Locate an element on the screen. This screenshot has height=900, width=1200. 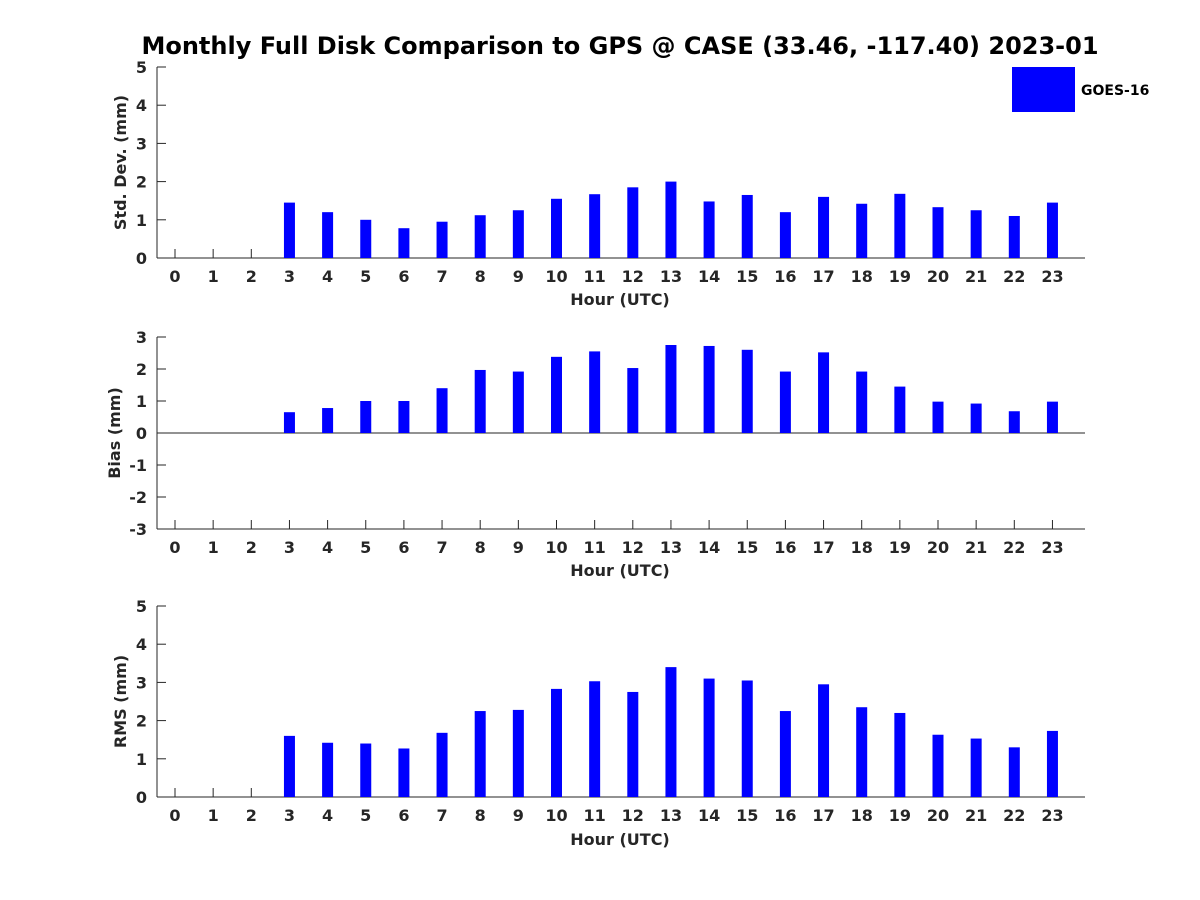
x-tick-label: 0 is located at coordinates (174, 815).